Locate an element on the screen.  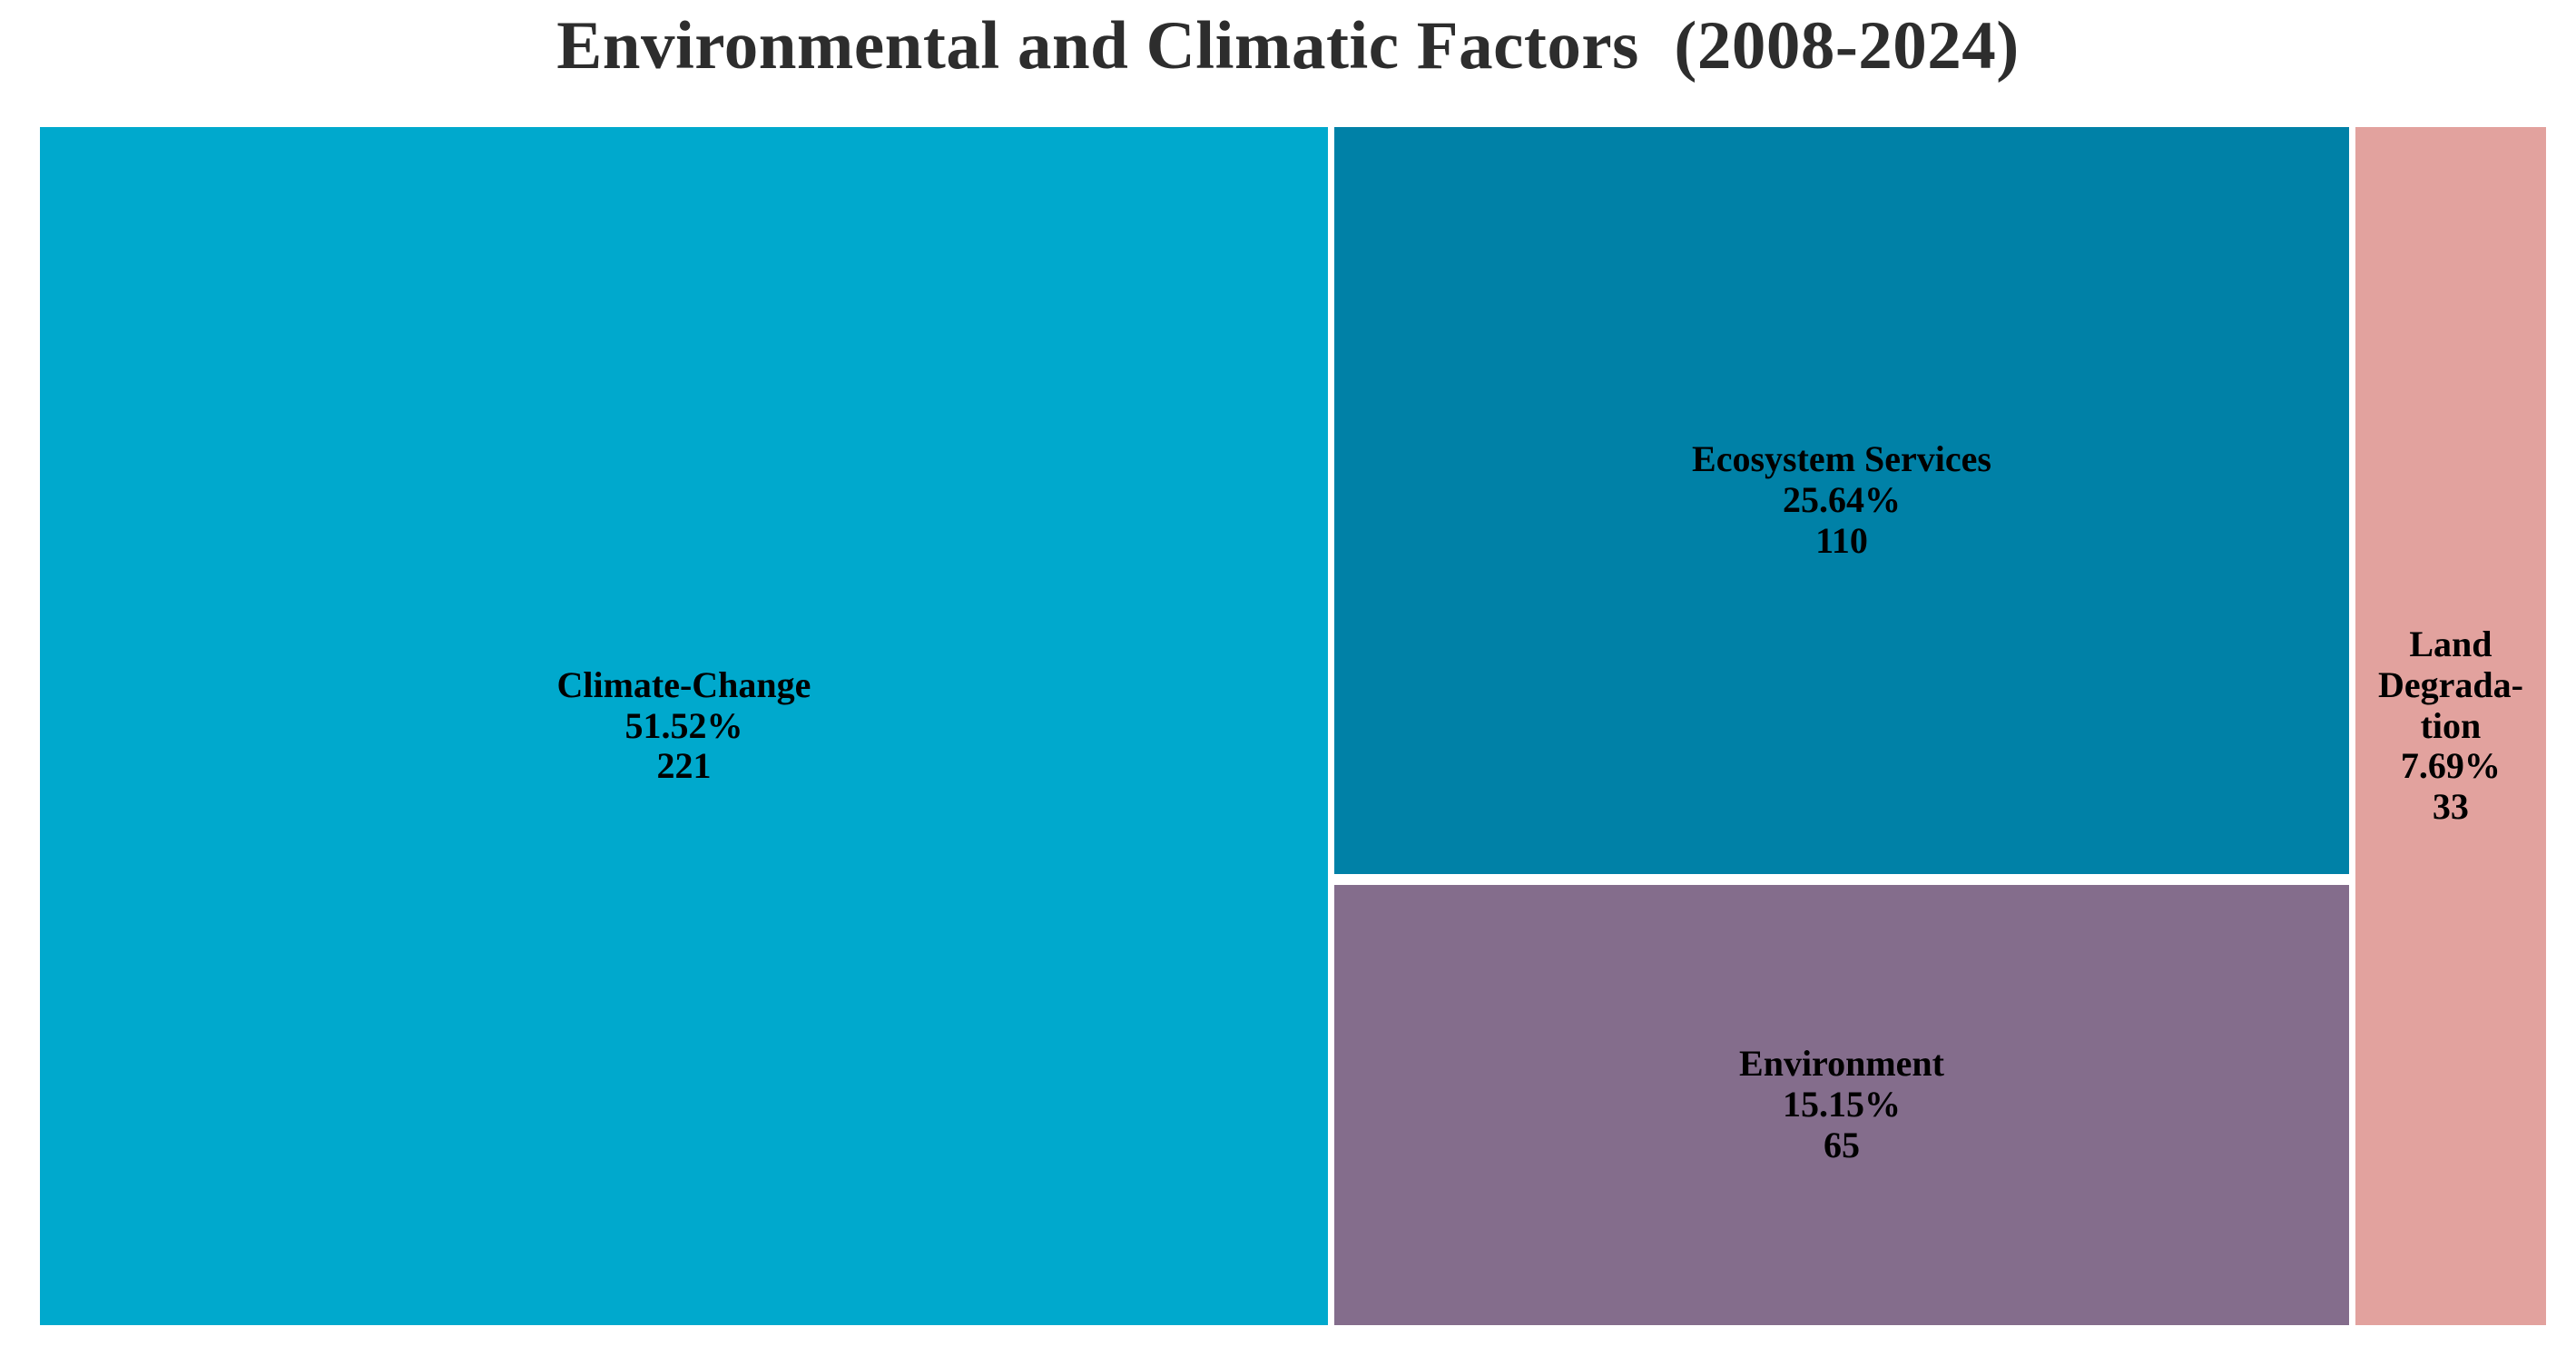
tile-percent: 7.69% is located at coordinates (2450, 766).